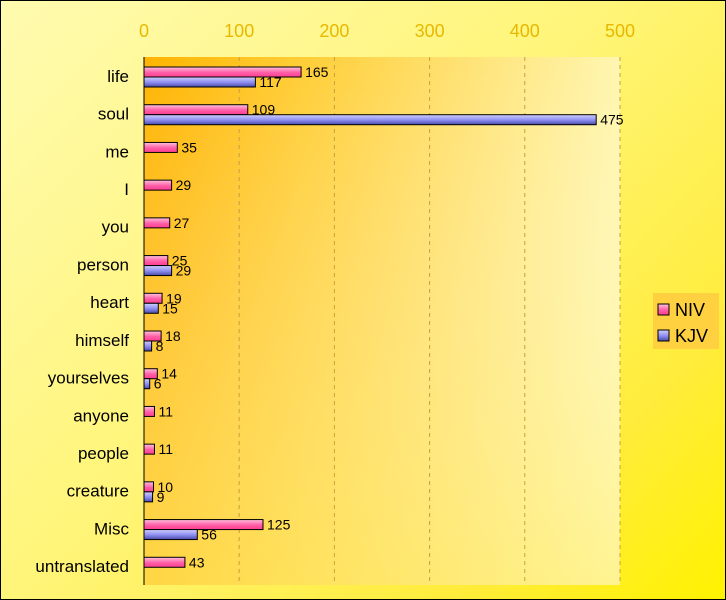 Image resolution: width=726 pixels, height=600 pixels. Describe the element at coordinates (430, 31) in the screenshot. I see `x-tick-label: 300` at that location.